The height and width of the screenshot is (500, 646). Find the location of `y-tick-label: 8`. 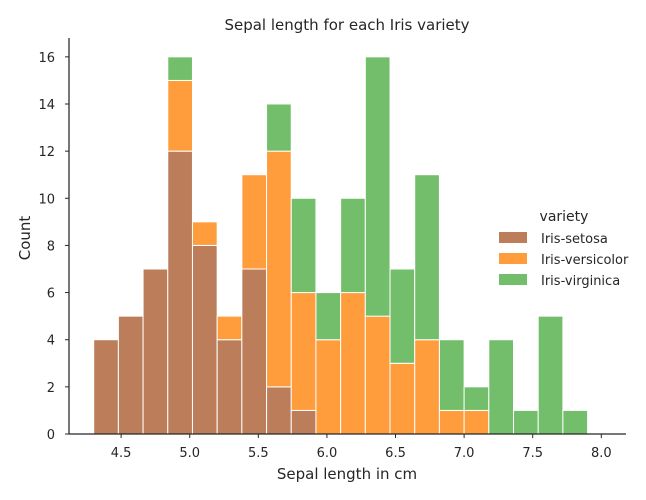

y-tick-label: 8 is located at coordinates (51, 246).